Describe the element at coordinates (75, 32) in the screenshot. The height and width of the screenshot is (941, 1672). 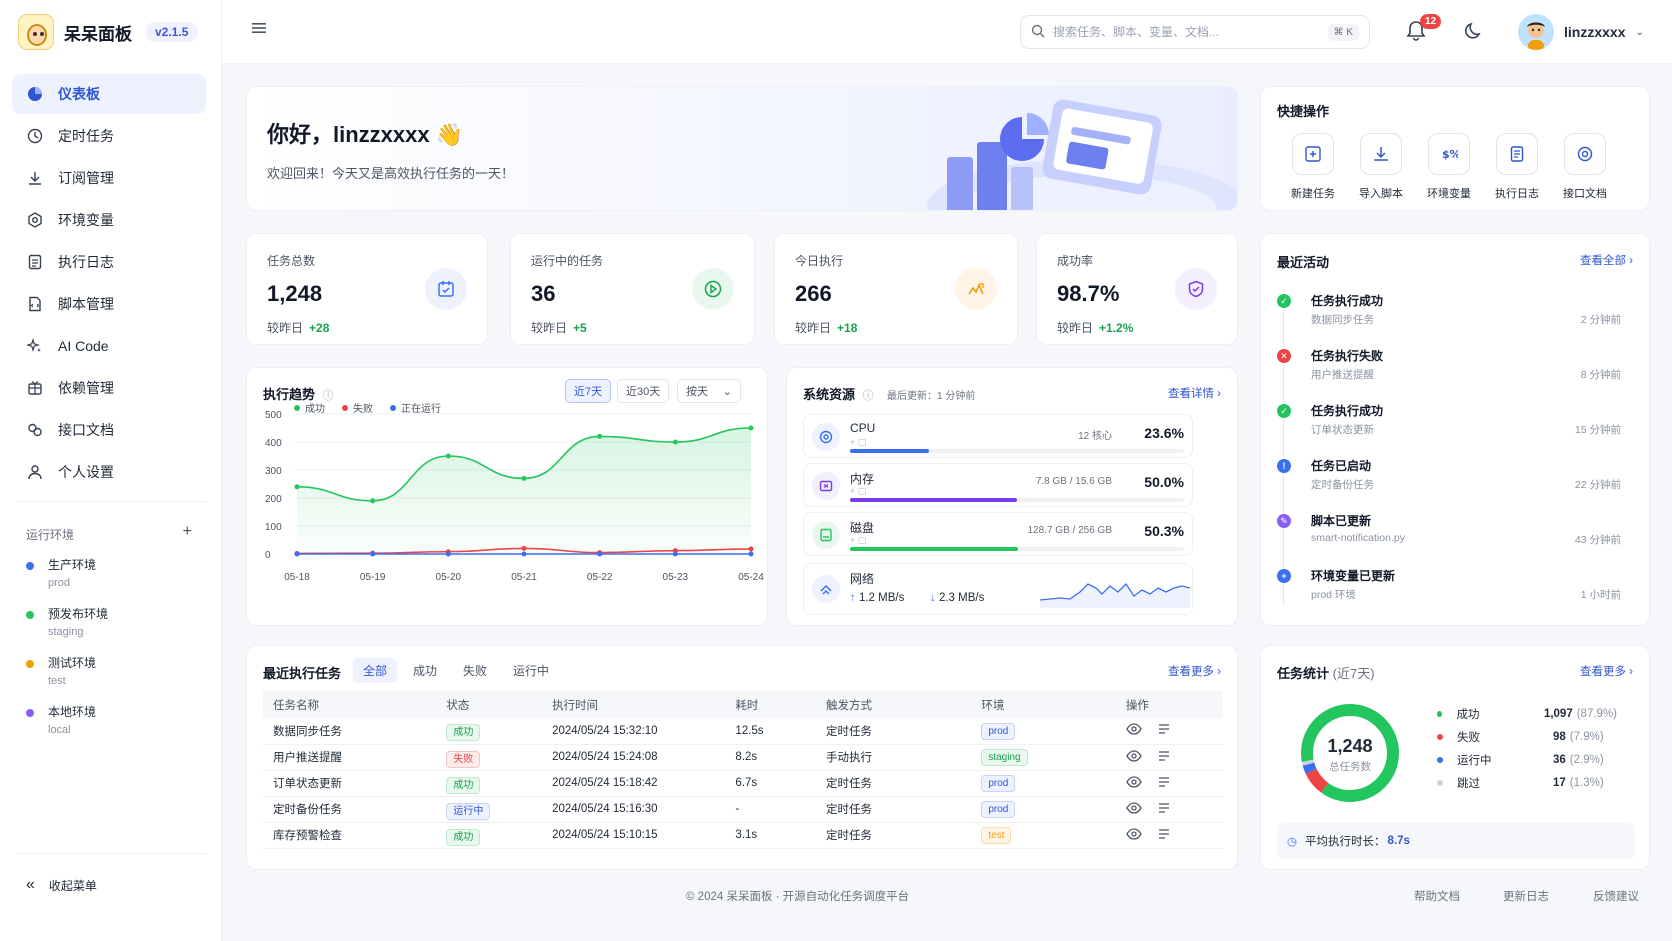
I see `brand: 呆呆面板` at that location.